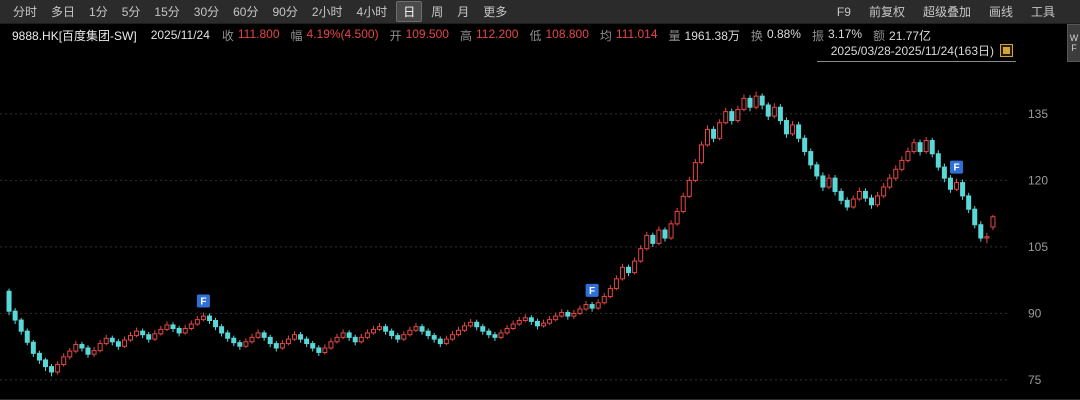 This screenshot has width=1080, height=400. What do you see at coordinates (227, 35) in the screenshot?
I see `info-field-label: 收` at bounding box center [227, 35].